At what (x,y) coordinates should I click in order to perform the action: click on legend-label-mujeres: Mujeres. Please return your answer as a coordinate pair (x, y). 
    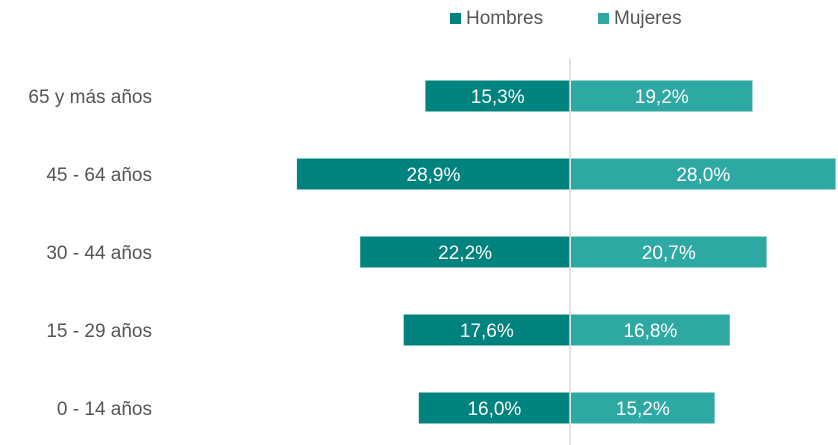
    Looking at the image, I should click on (648, 18).